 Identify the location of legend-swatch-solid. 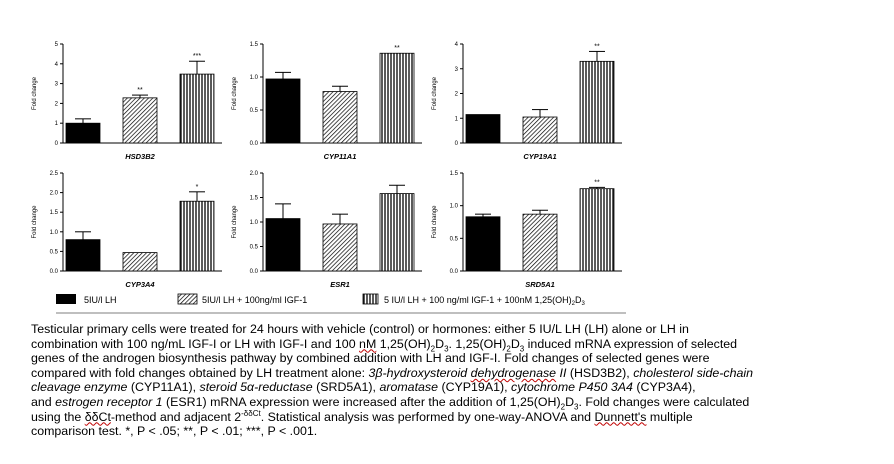
(66, 299).